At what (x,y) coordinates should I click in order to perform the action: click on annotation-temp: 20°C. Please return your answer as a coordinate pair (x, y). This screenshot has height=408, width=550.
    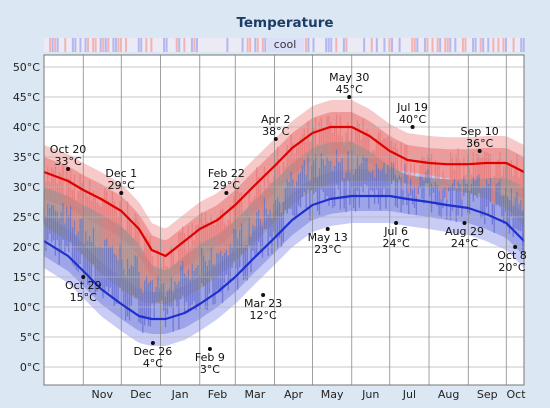
    Looking at the image, I should click on (511, 267).